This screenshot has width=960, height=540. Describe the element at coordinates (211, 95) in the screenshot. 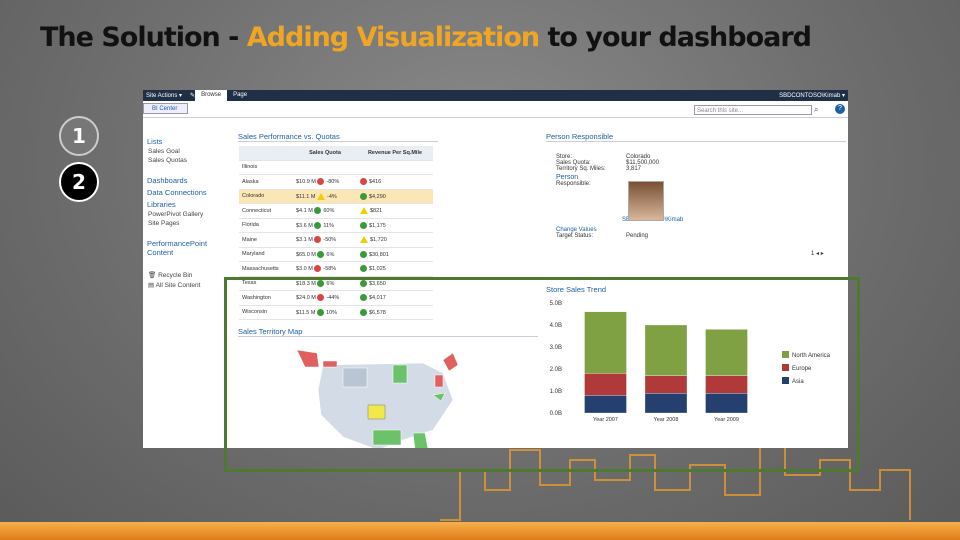

I see `tab-browse: Browse` at that location.